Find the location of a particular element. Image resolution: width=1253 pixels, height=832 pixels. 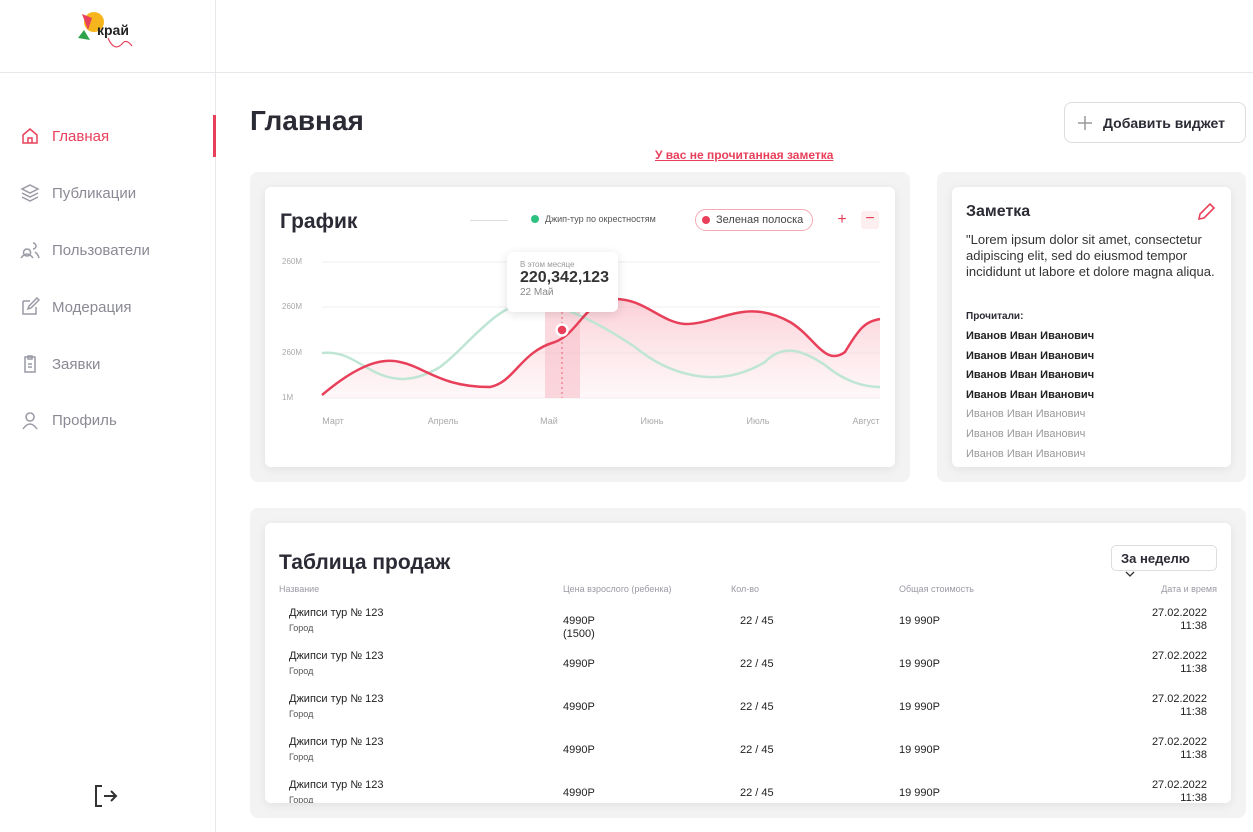

chart-title: График is located at coordinates (319, 221).